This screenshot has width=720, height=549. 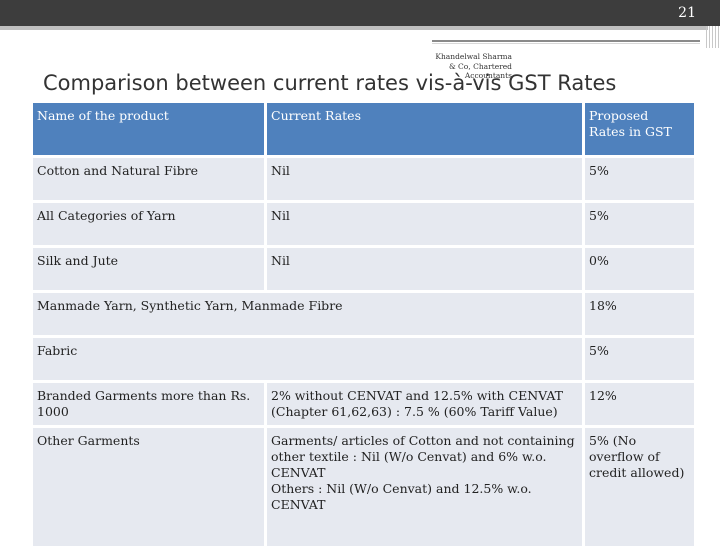 I want to click on cell-proposed-rate: 18%, so click(x=639, y=314).